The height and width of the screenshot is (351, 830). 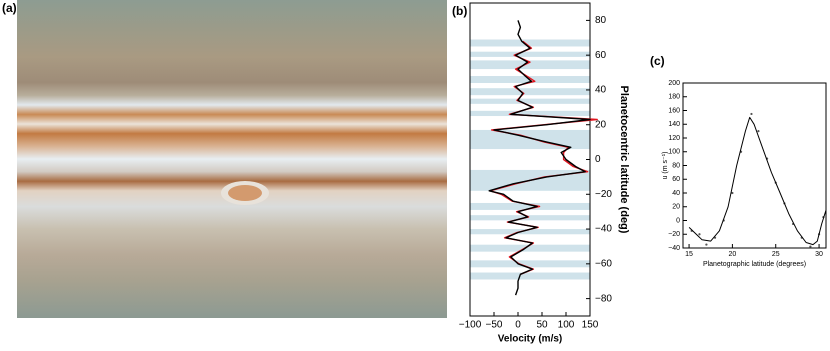 I want to click on panel-label: (a), so click(x=9, y=8).